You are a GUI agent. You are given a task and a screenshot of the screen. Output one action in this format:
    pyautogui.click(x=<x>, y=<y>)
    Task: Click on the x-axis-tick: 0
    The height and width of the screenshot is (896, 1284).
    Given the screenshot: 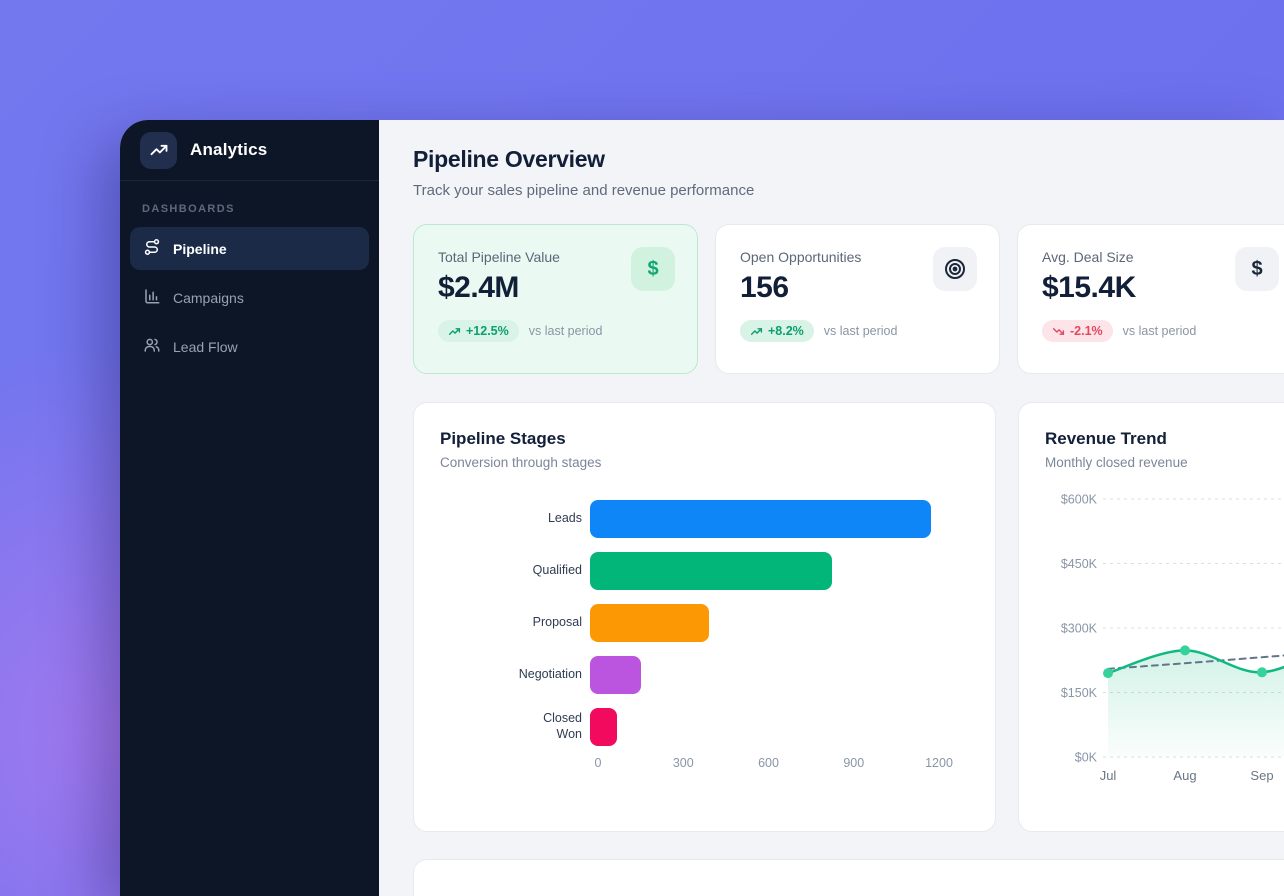 What is the action you would take?
    pyautogui.click(x=598, y=763)
    